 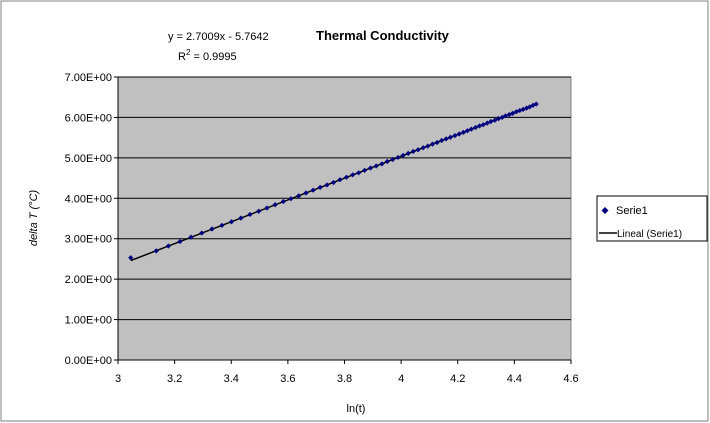 What do you see at coordinates (88, 321) in the screenshot?
I see `y-tick-label: 1.00E+00` at bounding box center [88, 321].